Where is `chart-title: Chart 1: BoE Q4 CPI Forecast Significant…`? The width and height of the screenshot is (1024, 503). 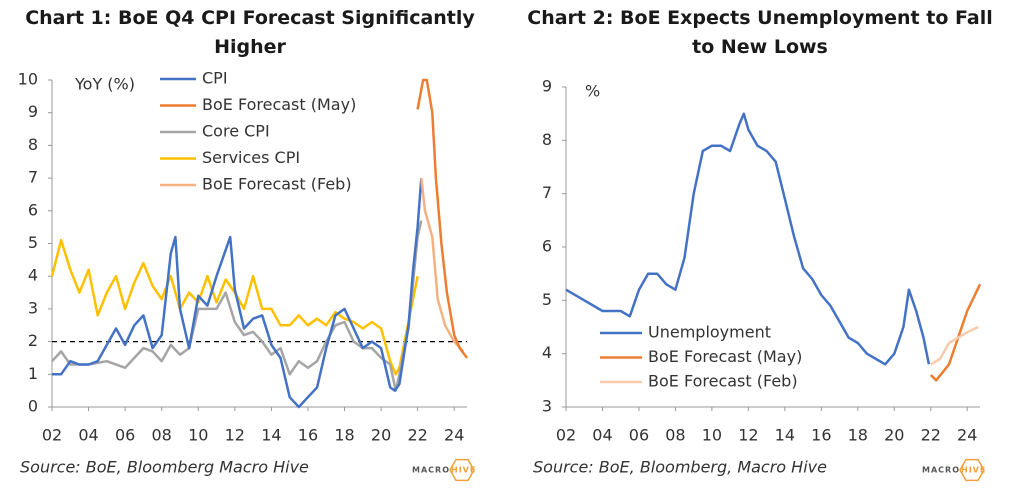 chart-title: Chart 1: BoE Q4 CPI Forecast Significant… is located at coordinates (250, 32).